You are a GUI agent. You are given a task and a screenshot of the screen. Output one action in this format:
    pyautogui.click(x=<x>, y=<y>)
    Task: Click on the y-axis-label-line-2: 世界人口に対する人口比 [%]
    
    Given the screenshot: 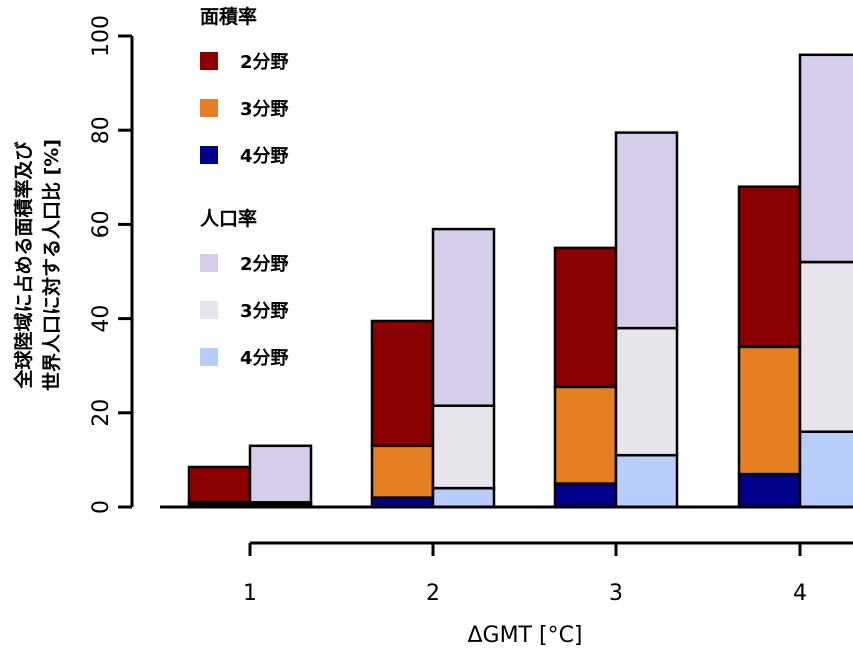 What is the action you would take?
    pyautogui.click(x=51, y=265)
    